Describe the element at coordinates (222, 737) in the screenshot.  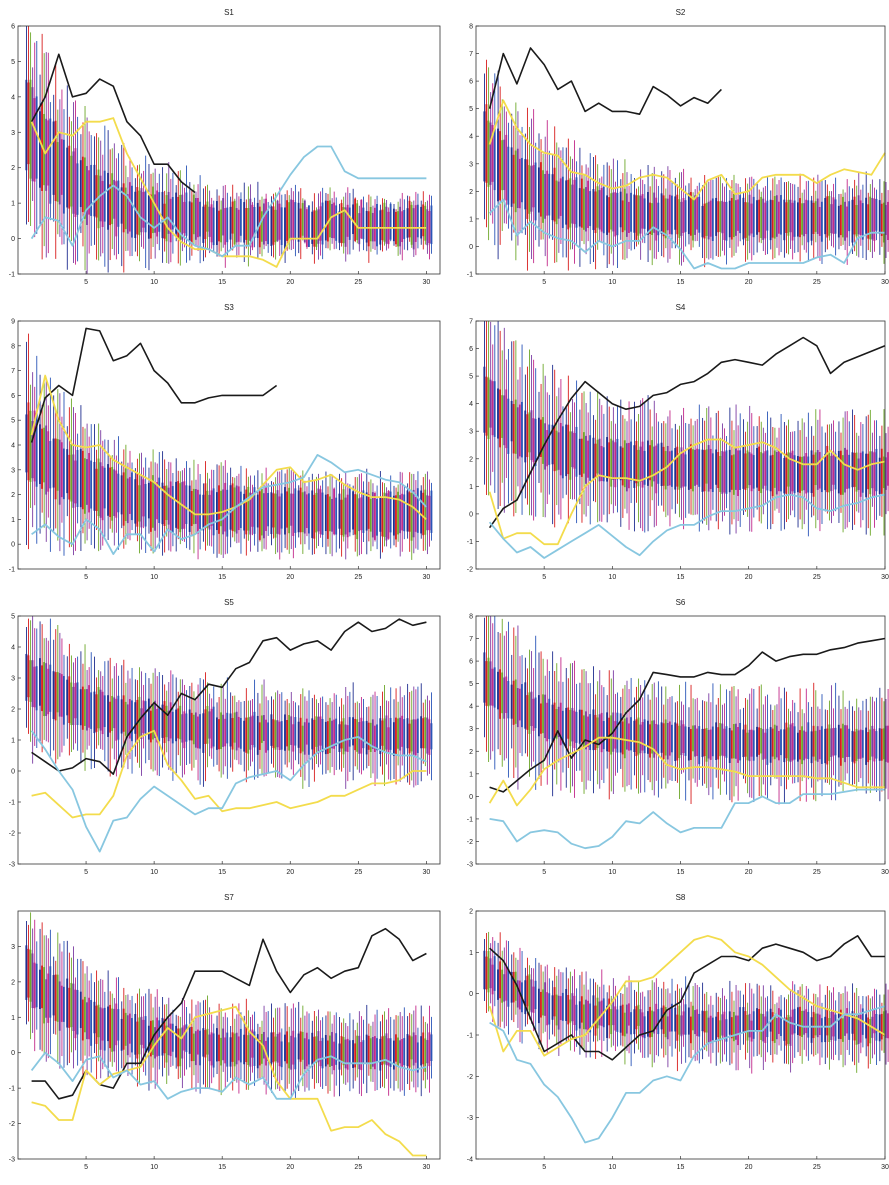
I see `panel-s5: S5 -3 -2 -1 0 1 2 3 4 5 5 10 15 20 25 30` at that location.